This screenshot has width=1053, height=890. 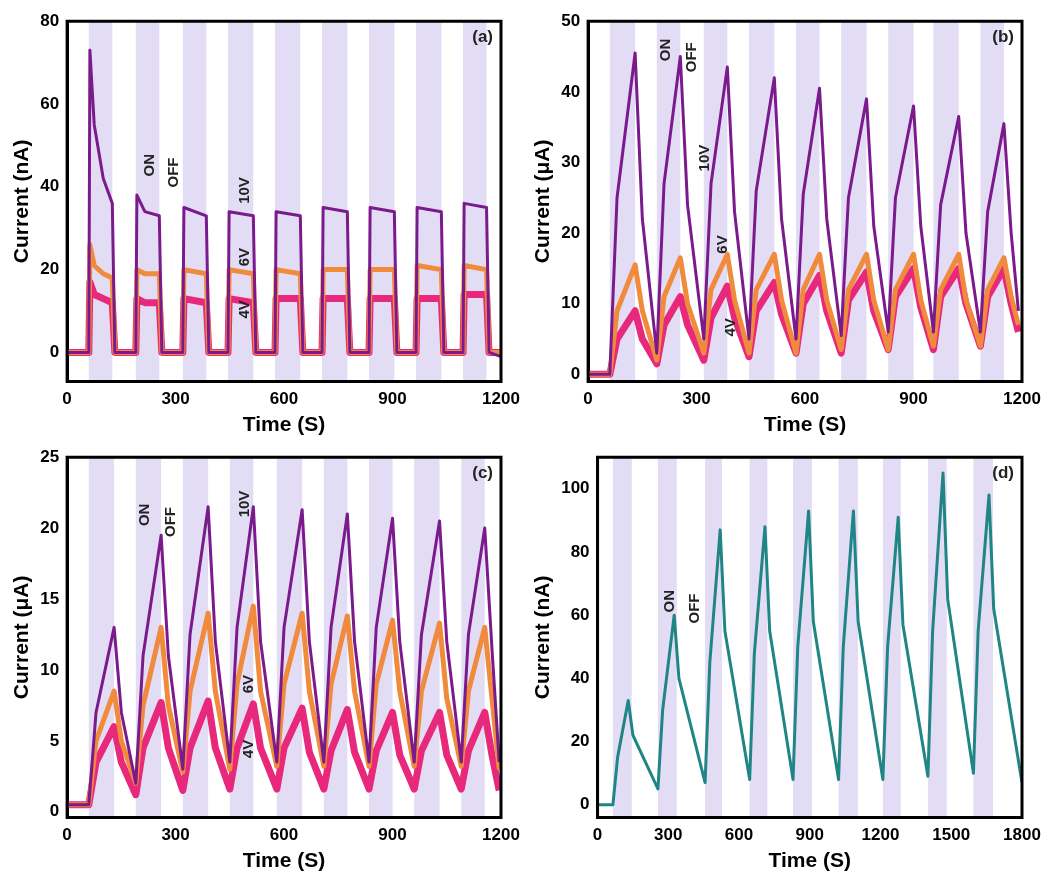 What do you see at coordinates (597, 835) in the screenshot?
I see `x-tick-label: 0` at bounding box center [597, 835].